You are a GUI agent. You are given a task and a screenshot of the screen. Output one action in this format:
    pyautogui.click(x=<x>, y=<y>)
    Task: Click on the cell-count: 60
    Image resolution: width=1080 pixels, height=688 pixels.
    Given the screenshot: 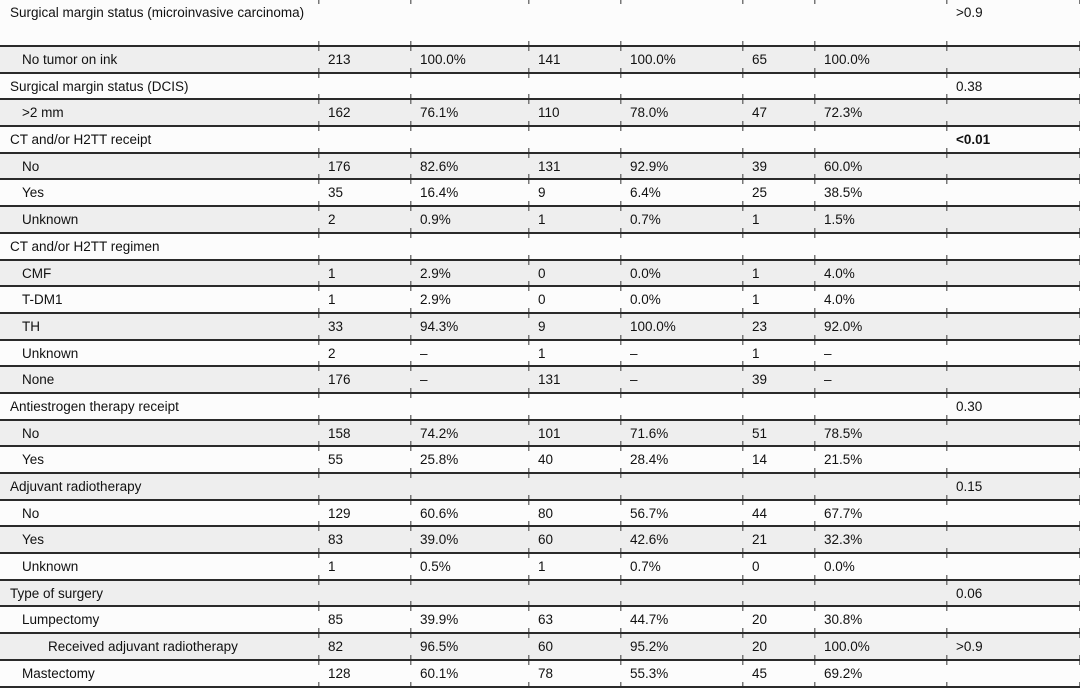 What is the action you would take?
    pyautogui.click(x=574, y=647)
    